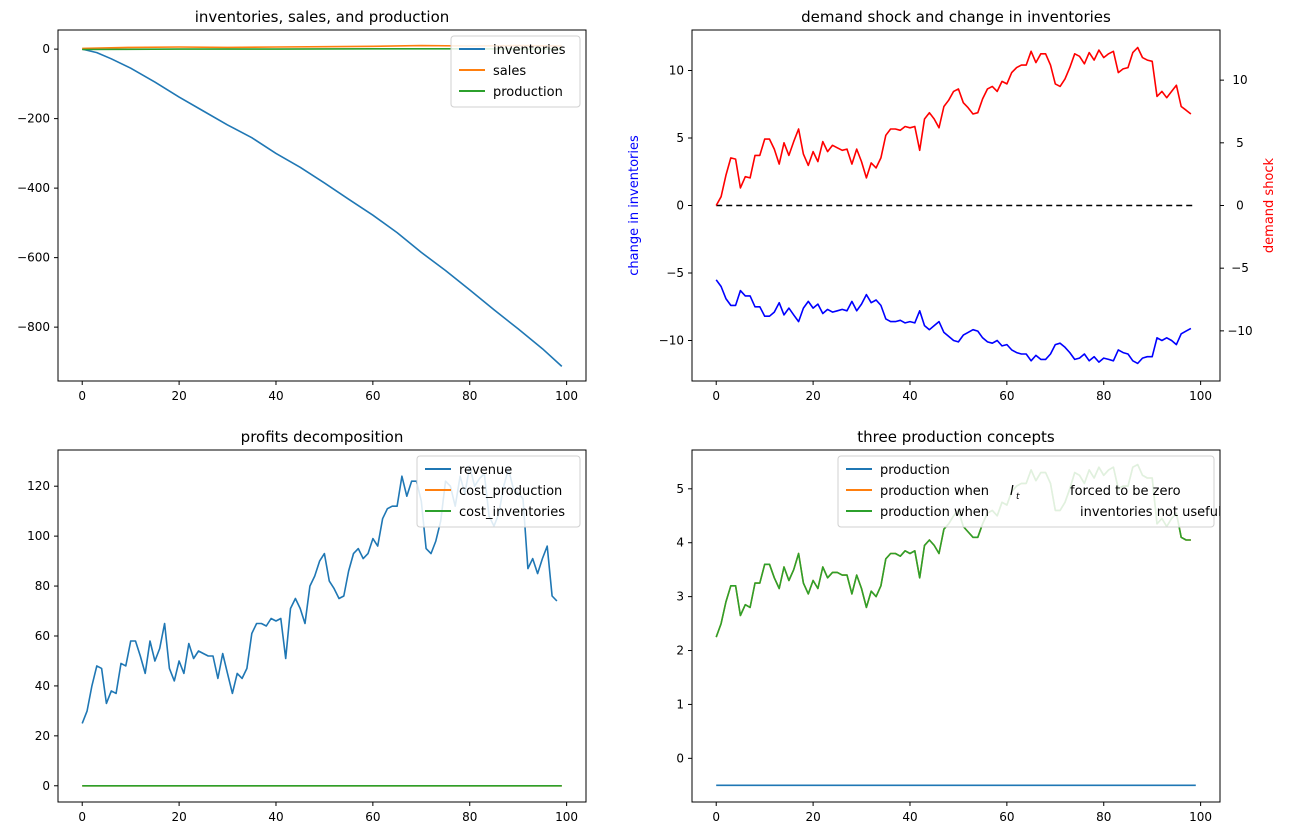 The width and height of the screenshot is (1289, 834). I want to click on chart-title: three production concepts, so click(956, 437).